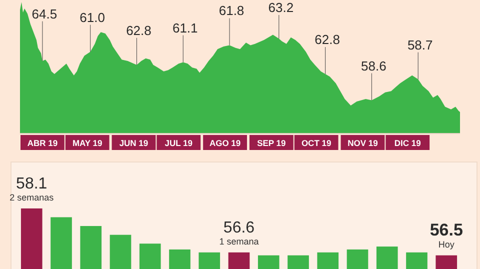 The height and width of the screenshot is (269, 480). I want to click on annotation: 61.1, so click(185, 28).